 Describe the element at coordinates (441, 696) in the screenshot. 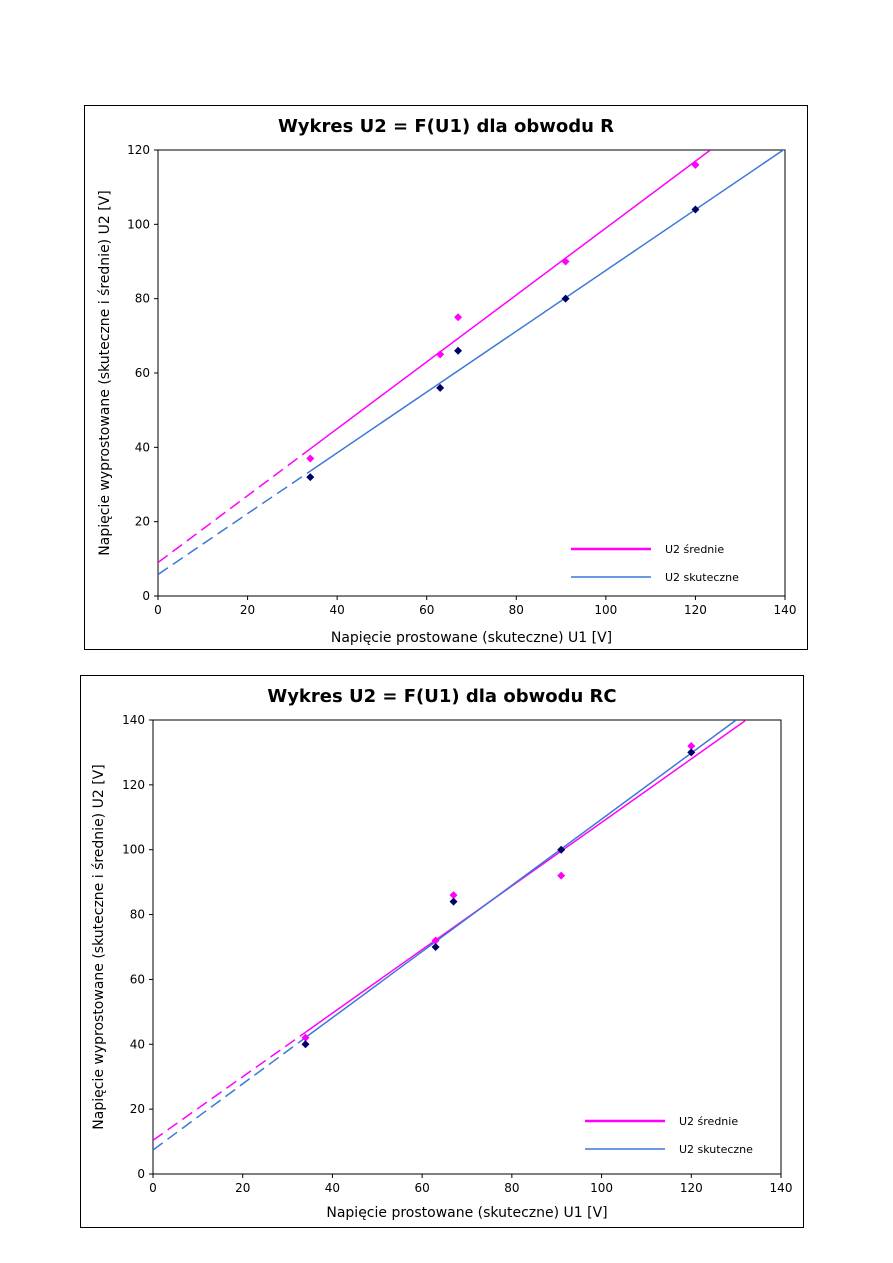

I see `chart-title: Wykres U2 = F(U1) dla obwodu RC` at that location.